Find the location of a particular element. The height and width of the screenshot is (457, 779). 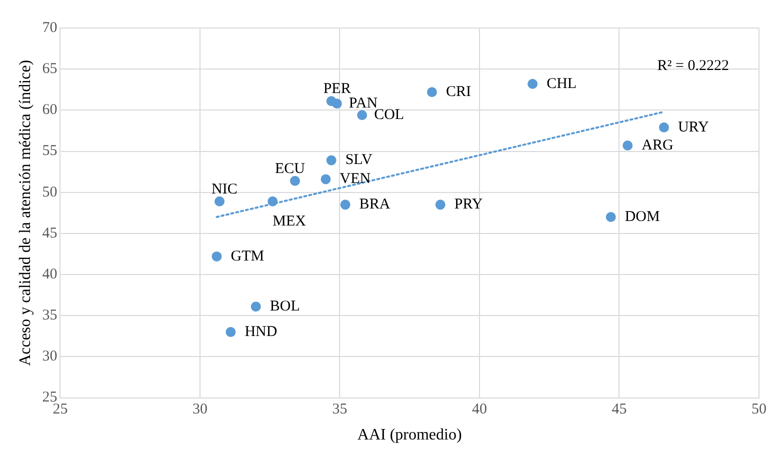

x-tick-label: 50 is located at coordinates (759, 410).